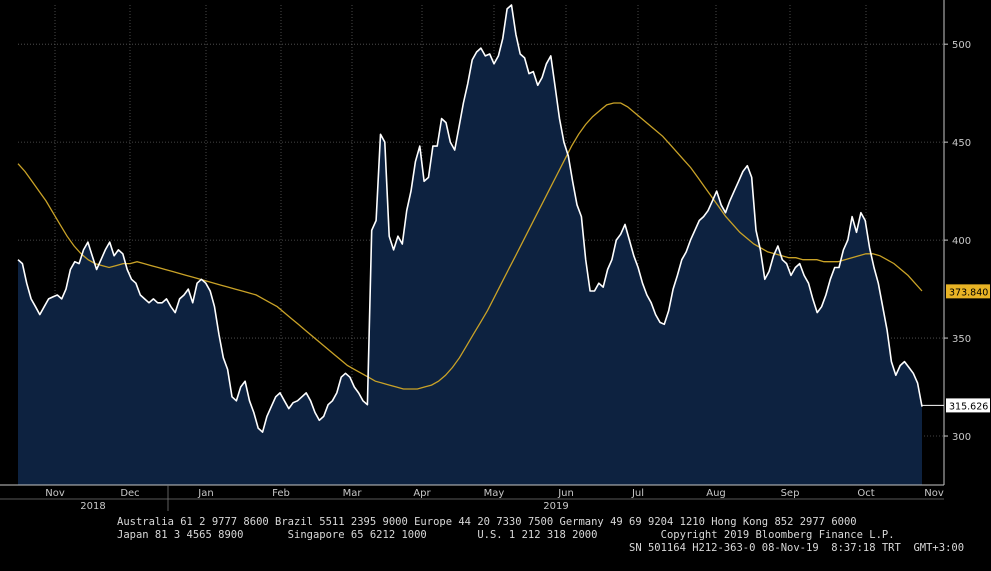 The image size is (991, 571). I want to click on last-price-tag, so click(968, 405).